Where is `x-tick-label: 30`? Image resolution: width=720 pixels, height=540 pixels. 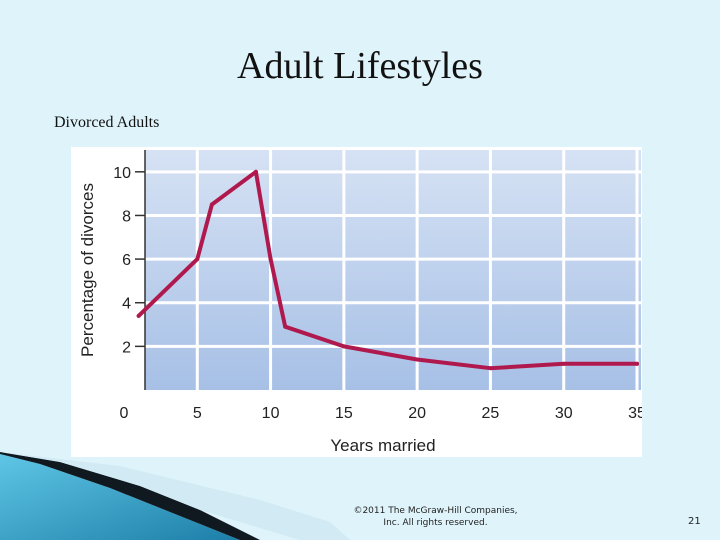
x-tick-label: 30 is located at coordinates (564, 413).